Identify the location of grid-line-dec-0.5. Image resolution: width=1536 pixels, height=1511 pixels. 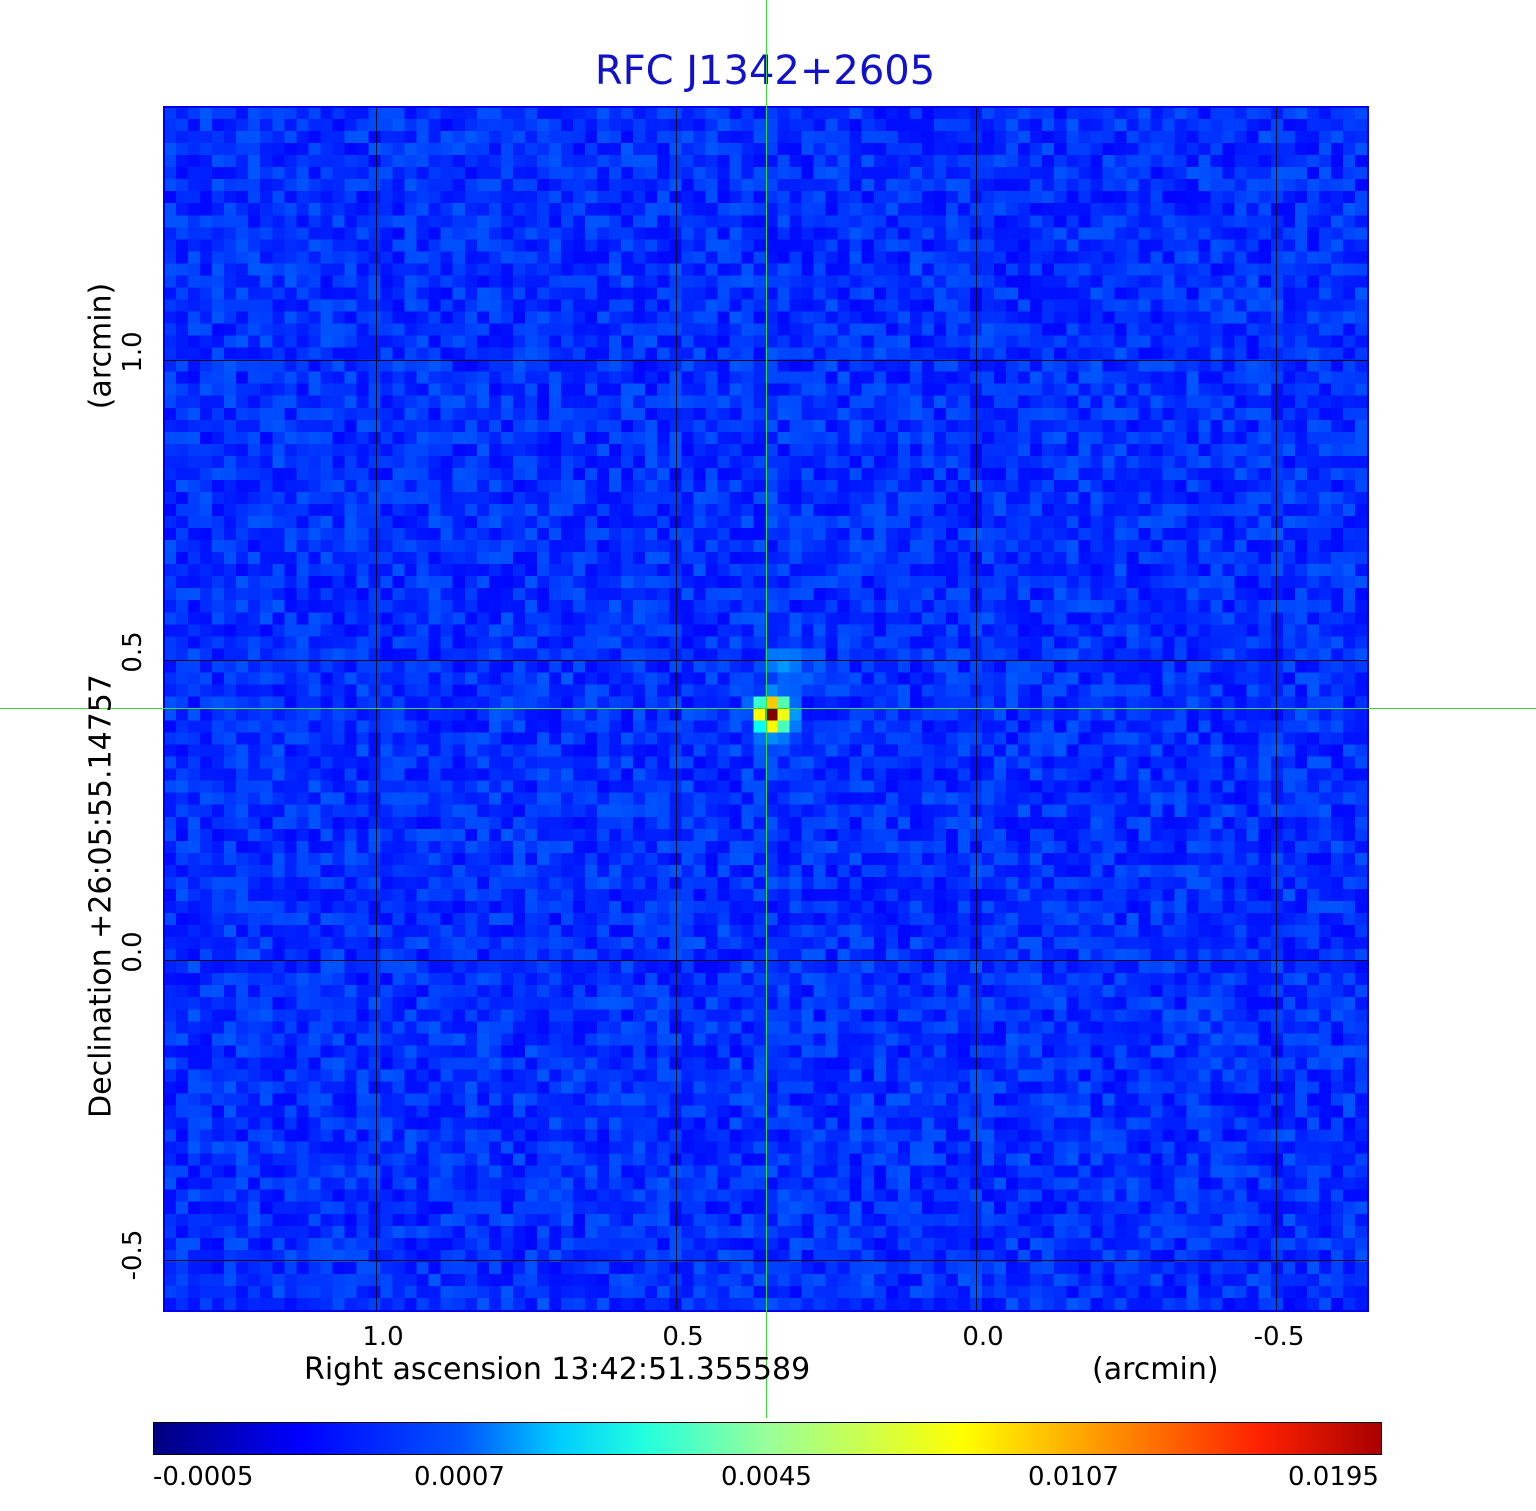
(765, 660).